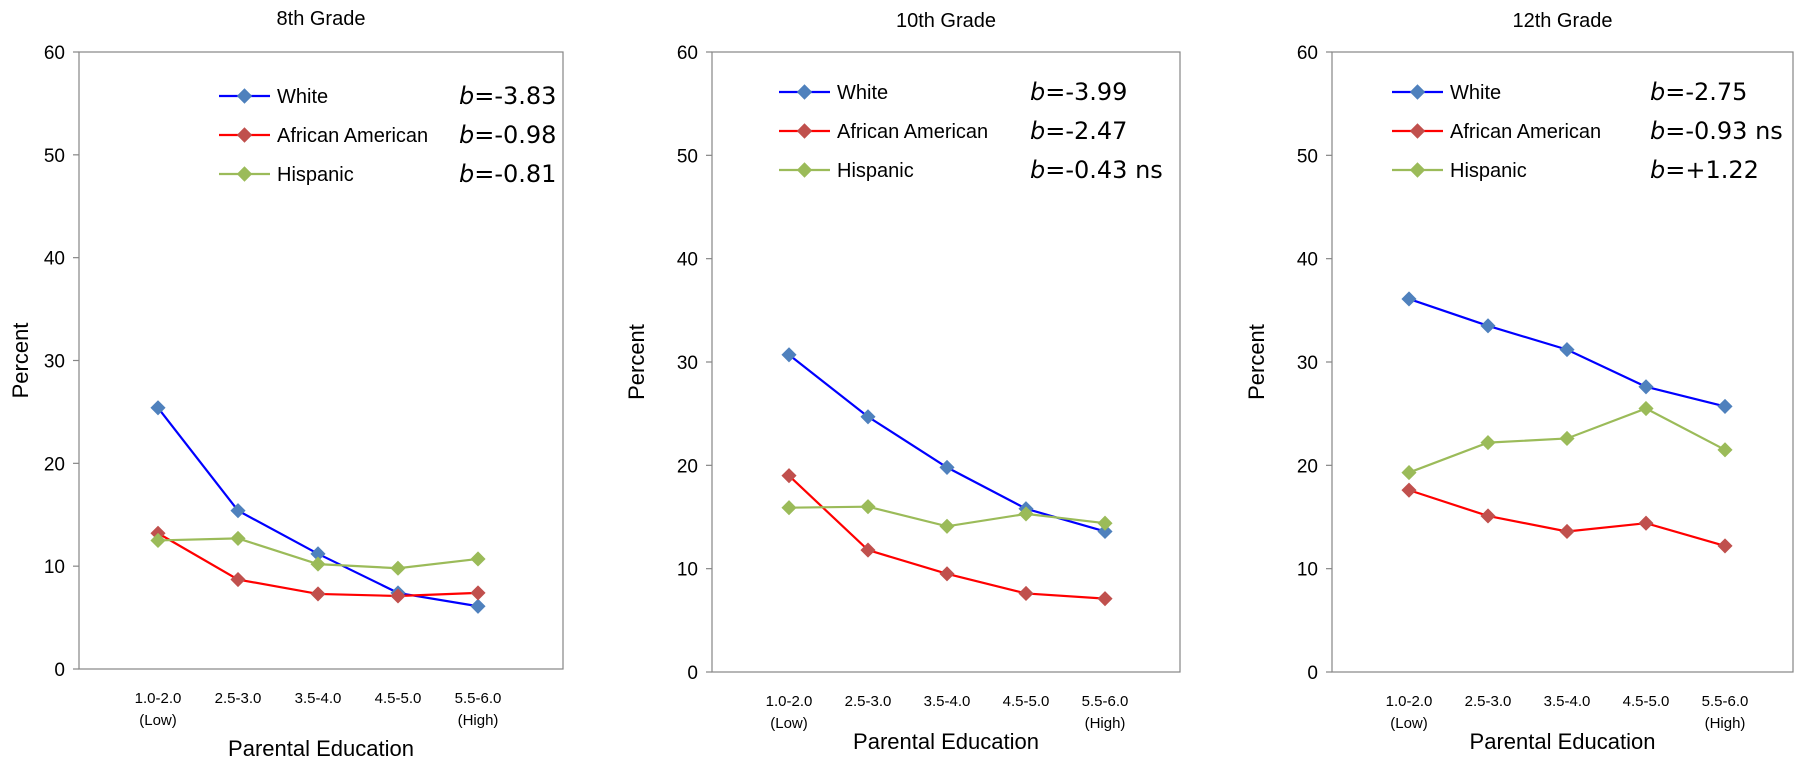  I want to click on coefficient-annotation: b=-0.93 ns, so click(1716, 131).